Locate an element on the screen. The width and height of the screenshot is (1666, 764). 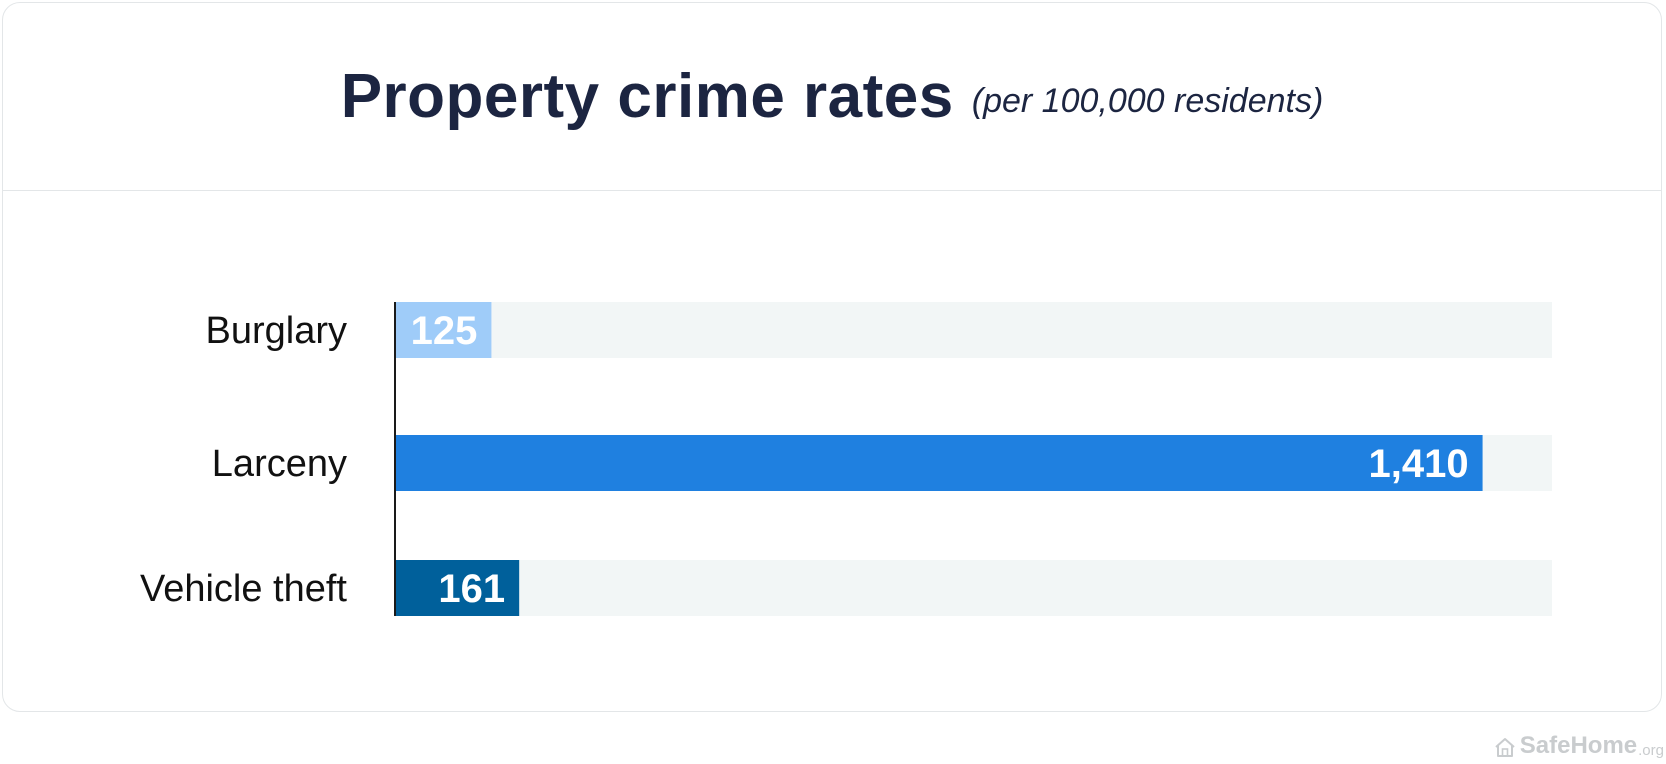
watermark-brand: SafeHome is located at coordinates (1578, 745).